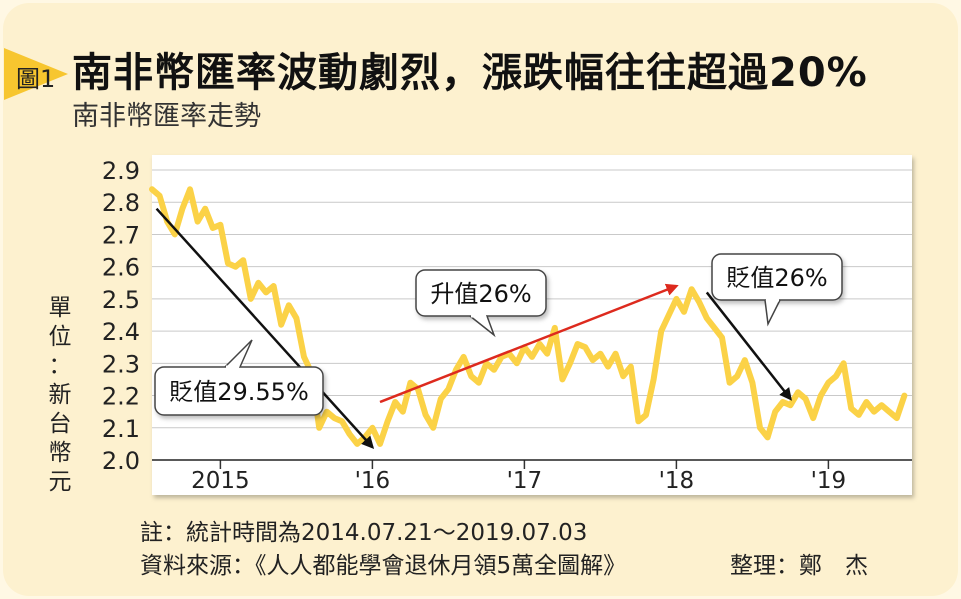 The height and width of the screenshot is (599, 961). Describe the element at coordinates (383, 566) in the screenshot. I see `source-credit: 資料來源：《人人都能學會退休月領5萬全圖解》` at that location.